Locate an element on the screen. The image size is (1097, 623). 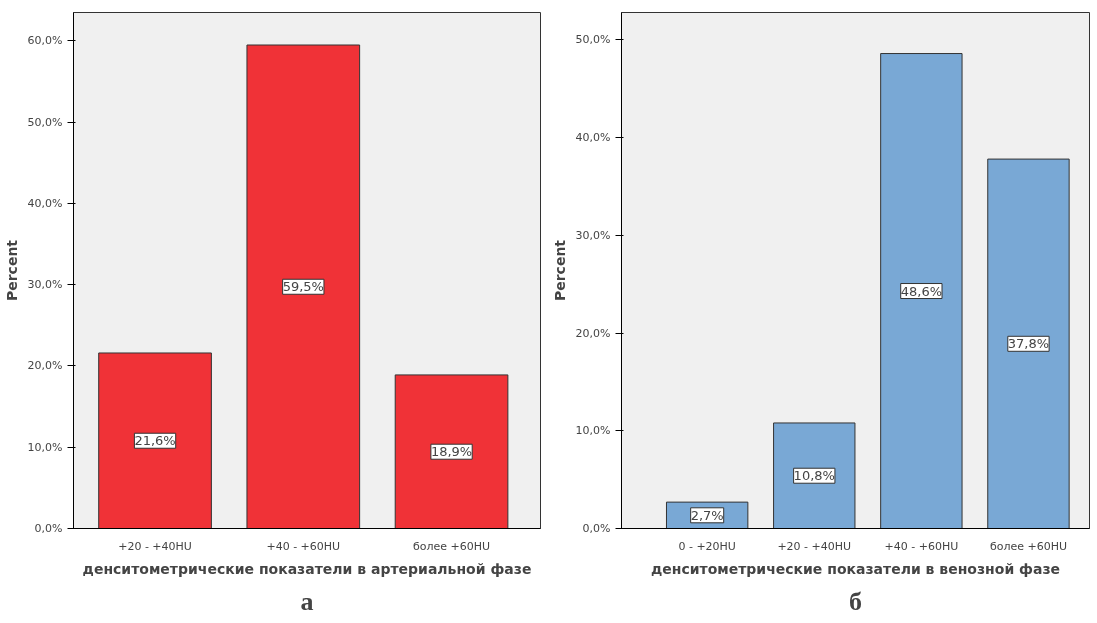
text: б is located at coordinates (855, 601).